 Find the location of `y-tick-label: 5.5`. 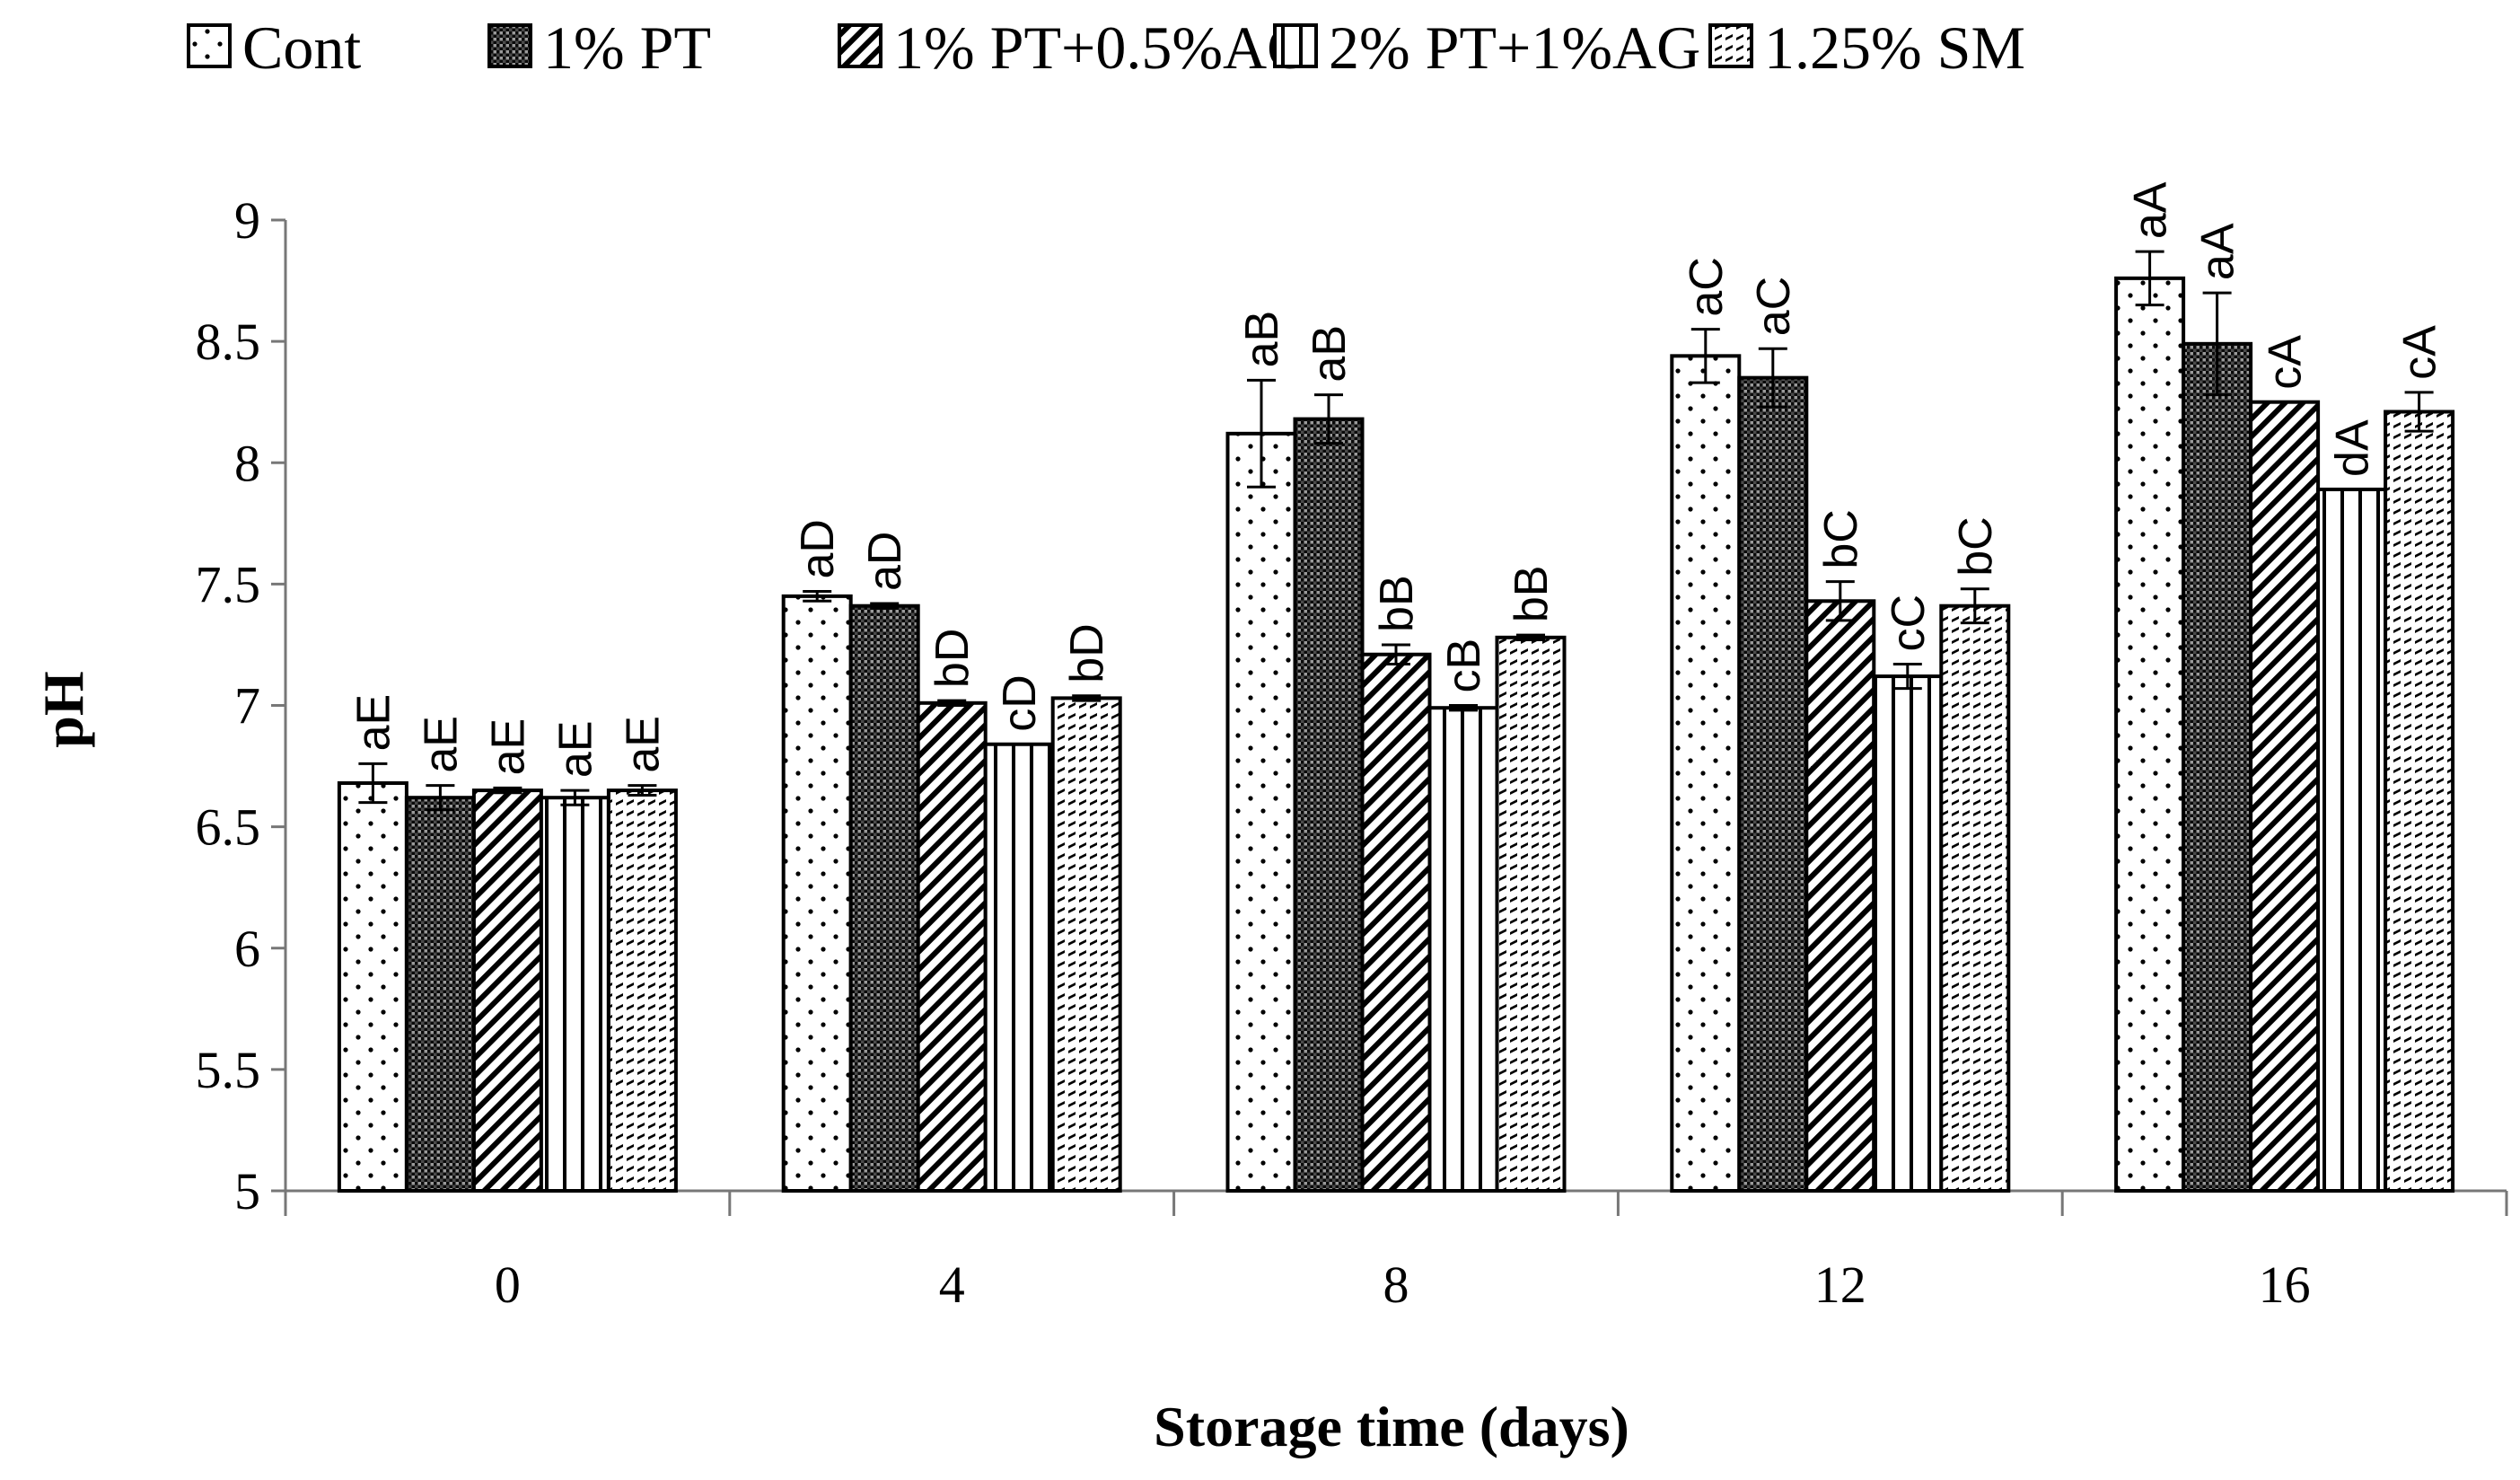

y-tick-label: 5.5 is located at coordinates (228, 1070).